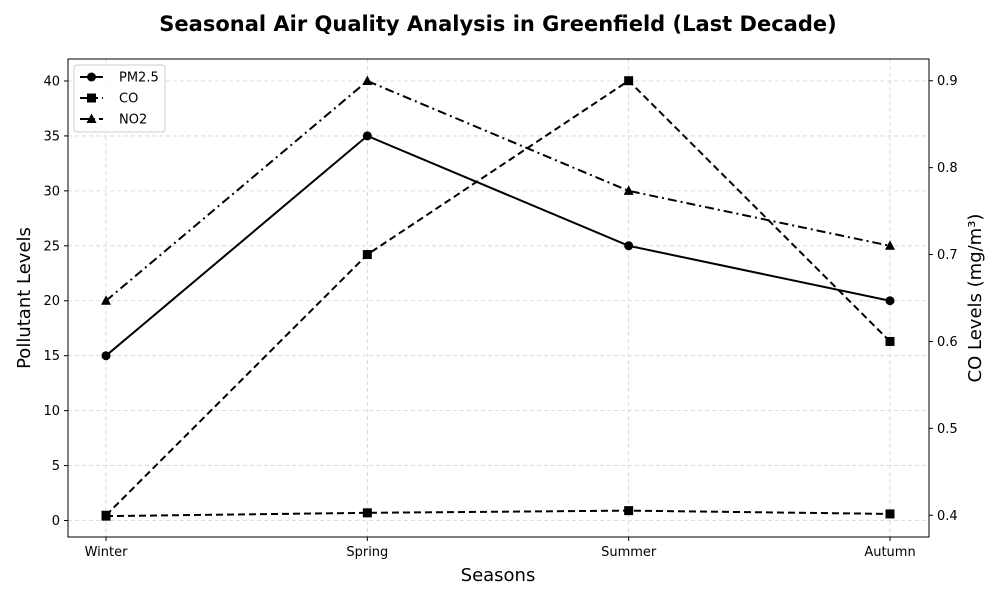  What do you see at coordinates (947, 342) in the screenshot?
I see `y-right-tick-label: 0.6` at bounding box center [947, 342].